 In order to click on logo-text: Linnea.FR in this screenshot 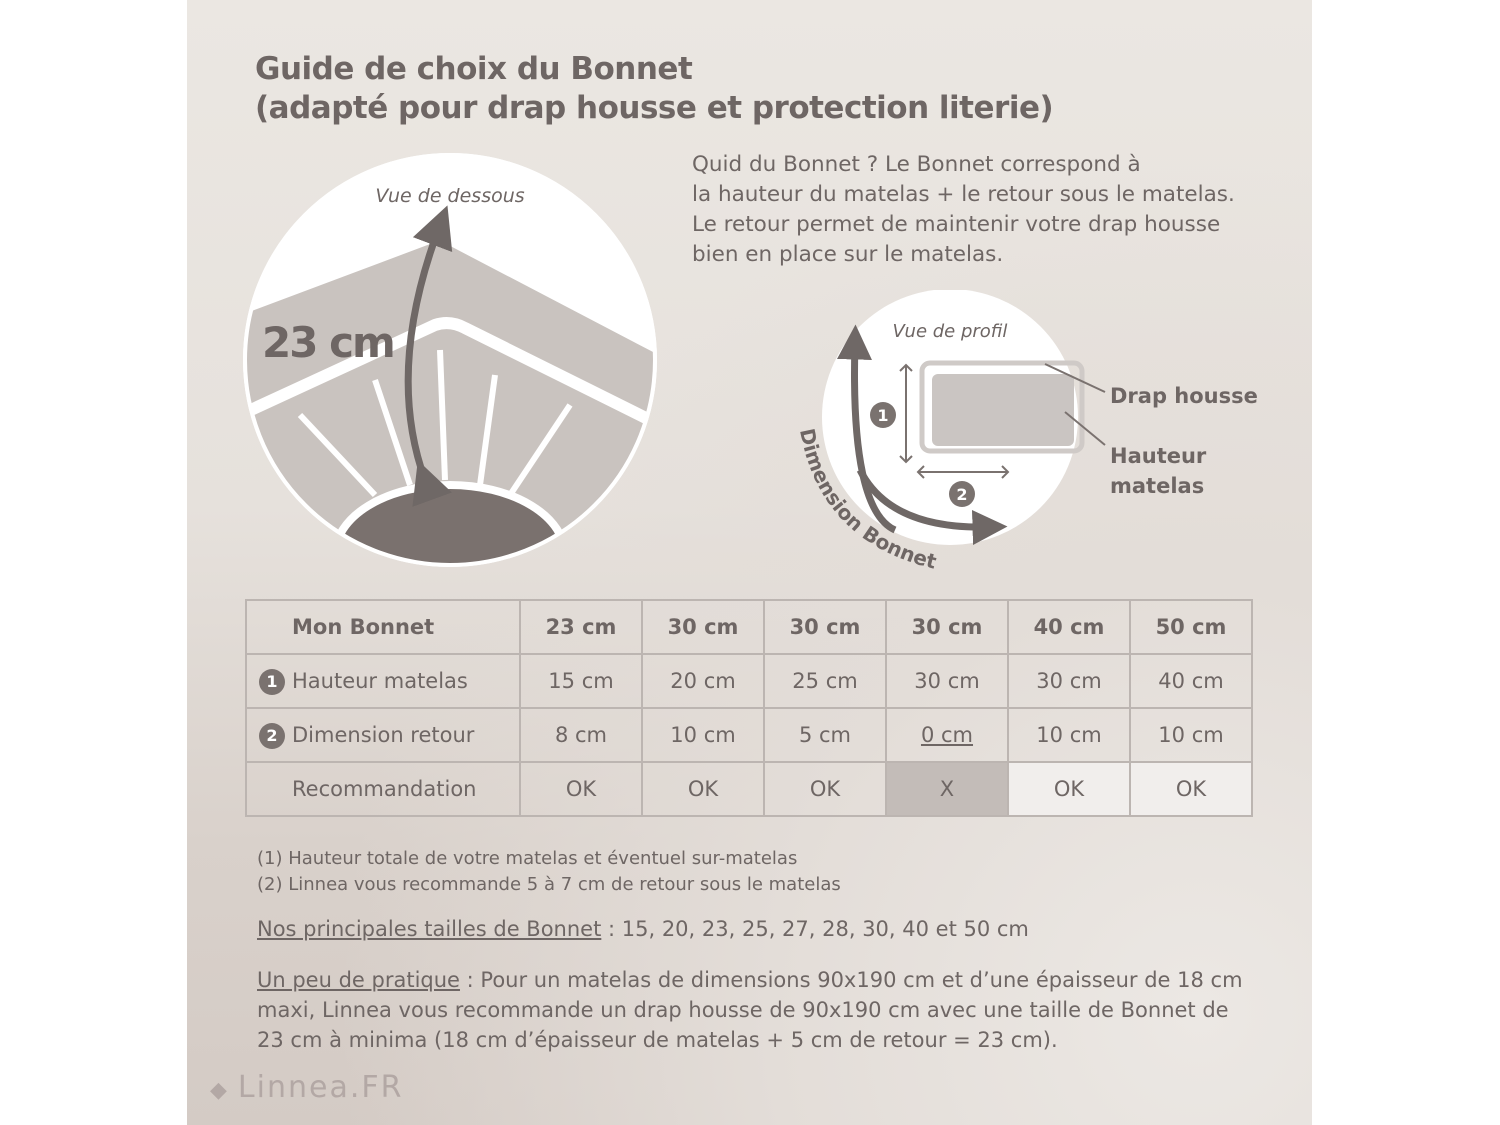, I will do `click(320, 1087)`.